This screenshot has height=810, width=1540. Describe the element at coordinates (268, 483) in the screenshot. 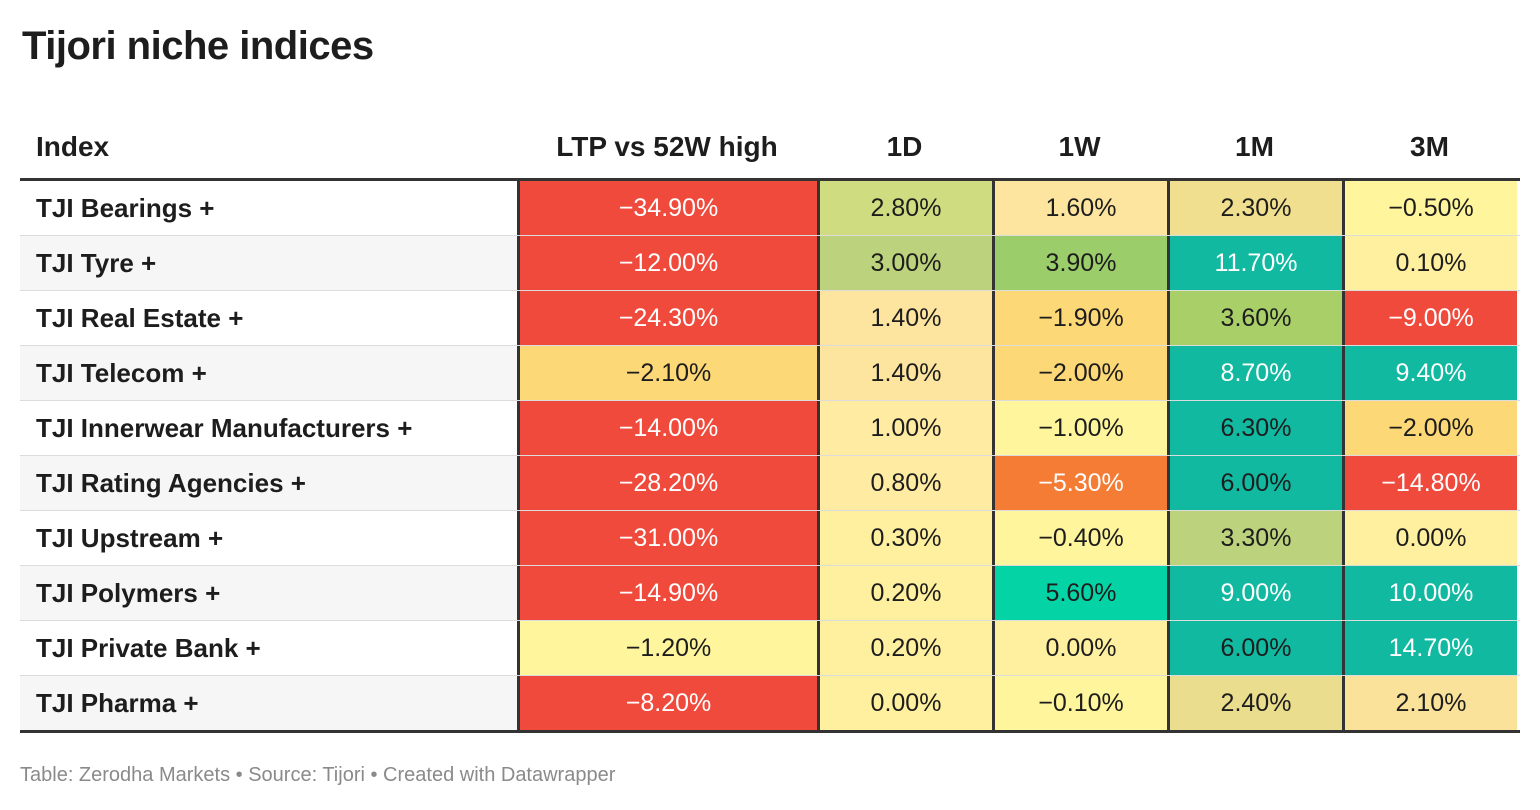

I see `index-name-cell: TJI Rating Agencies +` at that location.